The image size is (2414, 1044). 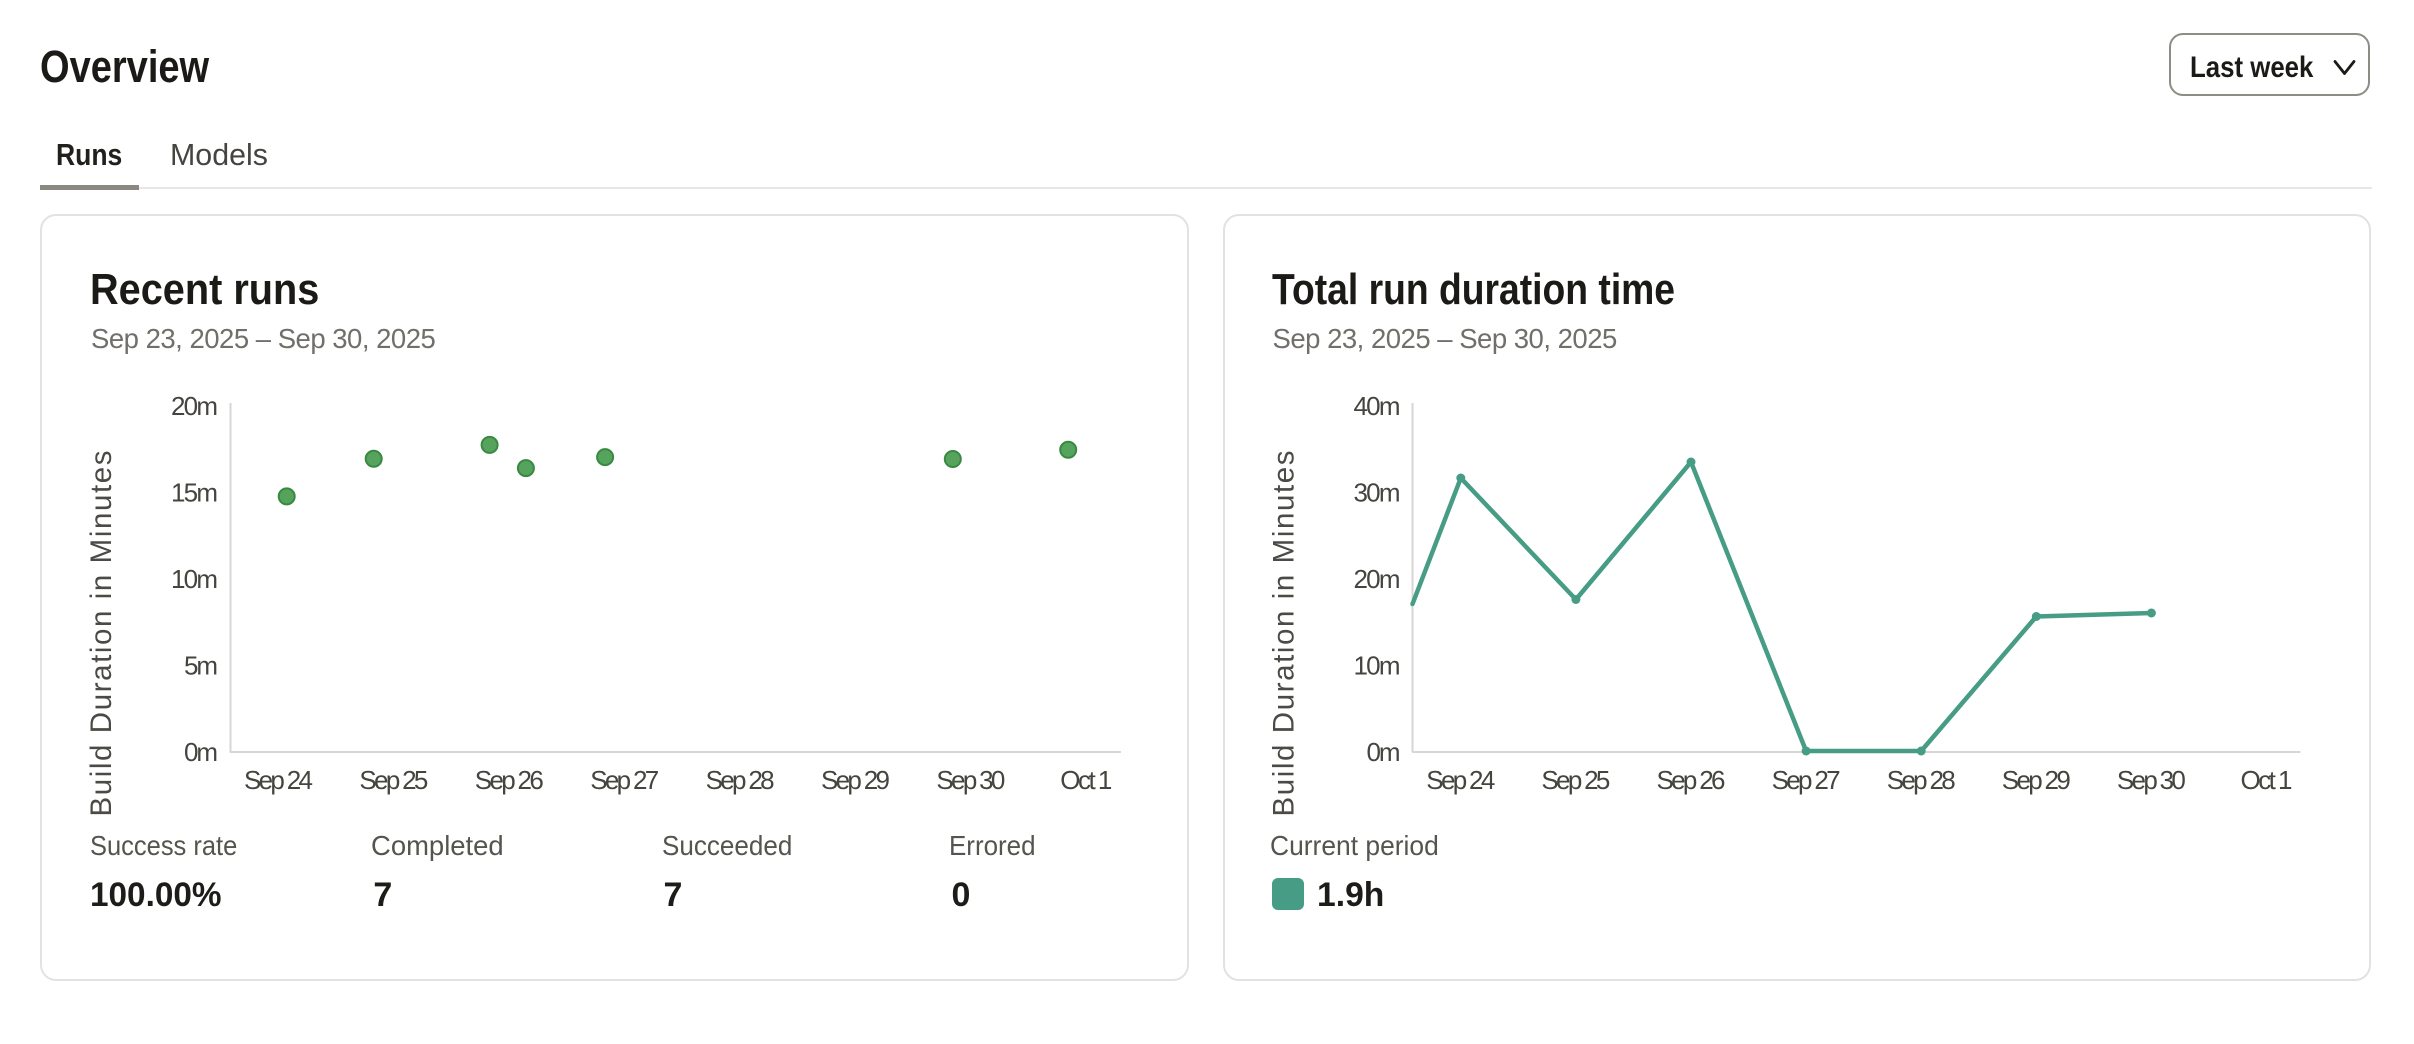 I want to click on svg-text: 5m, so click(x=201, y=665).